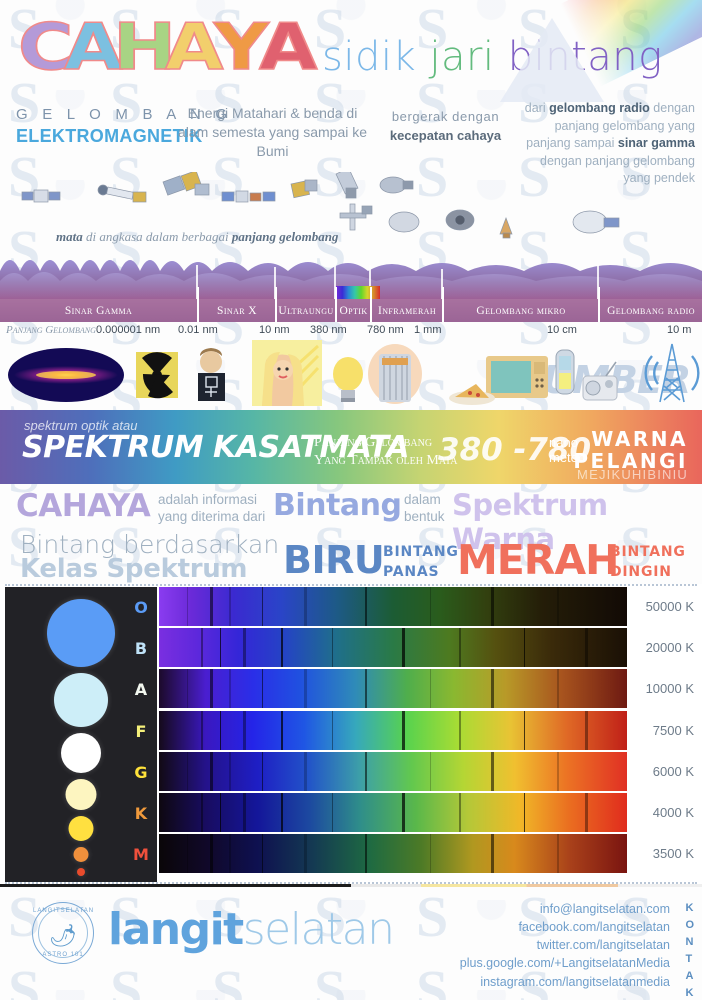 The image size is (702, 1000). What do you see at coordinates (689, 925) in the screenshot?
I see `kontak-letter-1: O` at bounding box center [689, 925].